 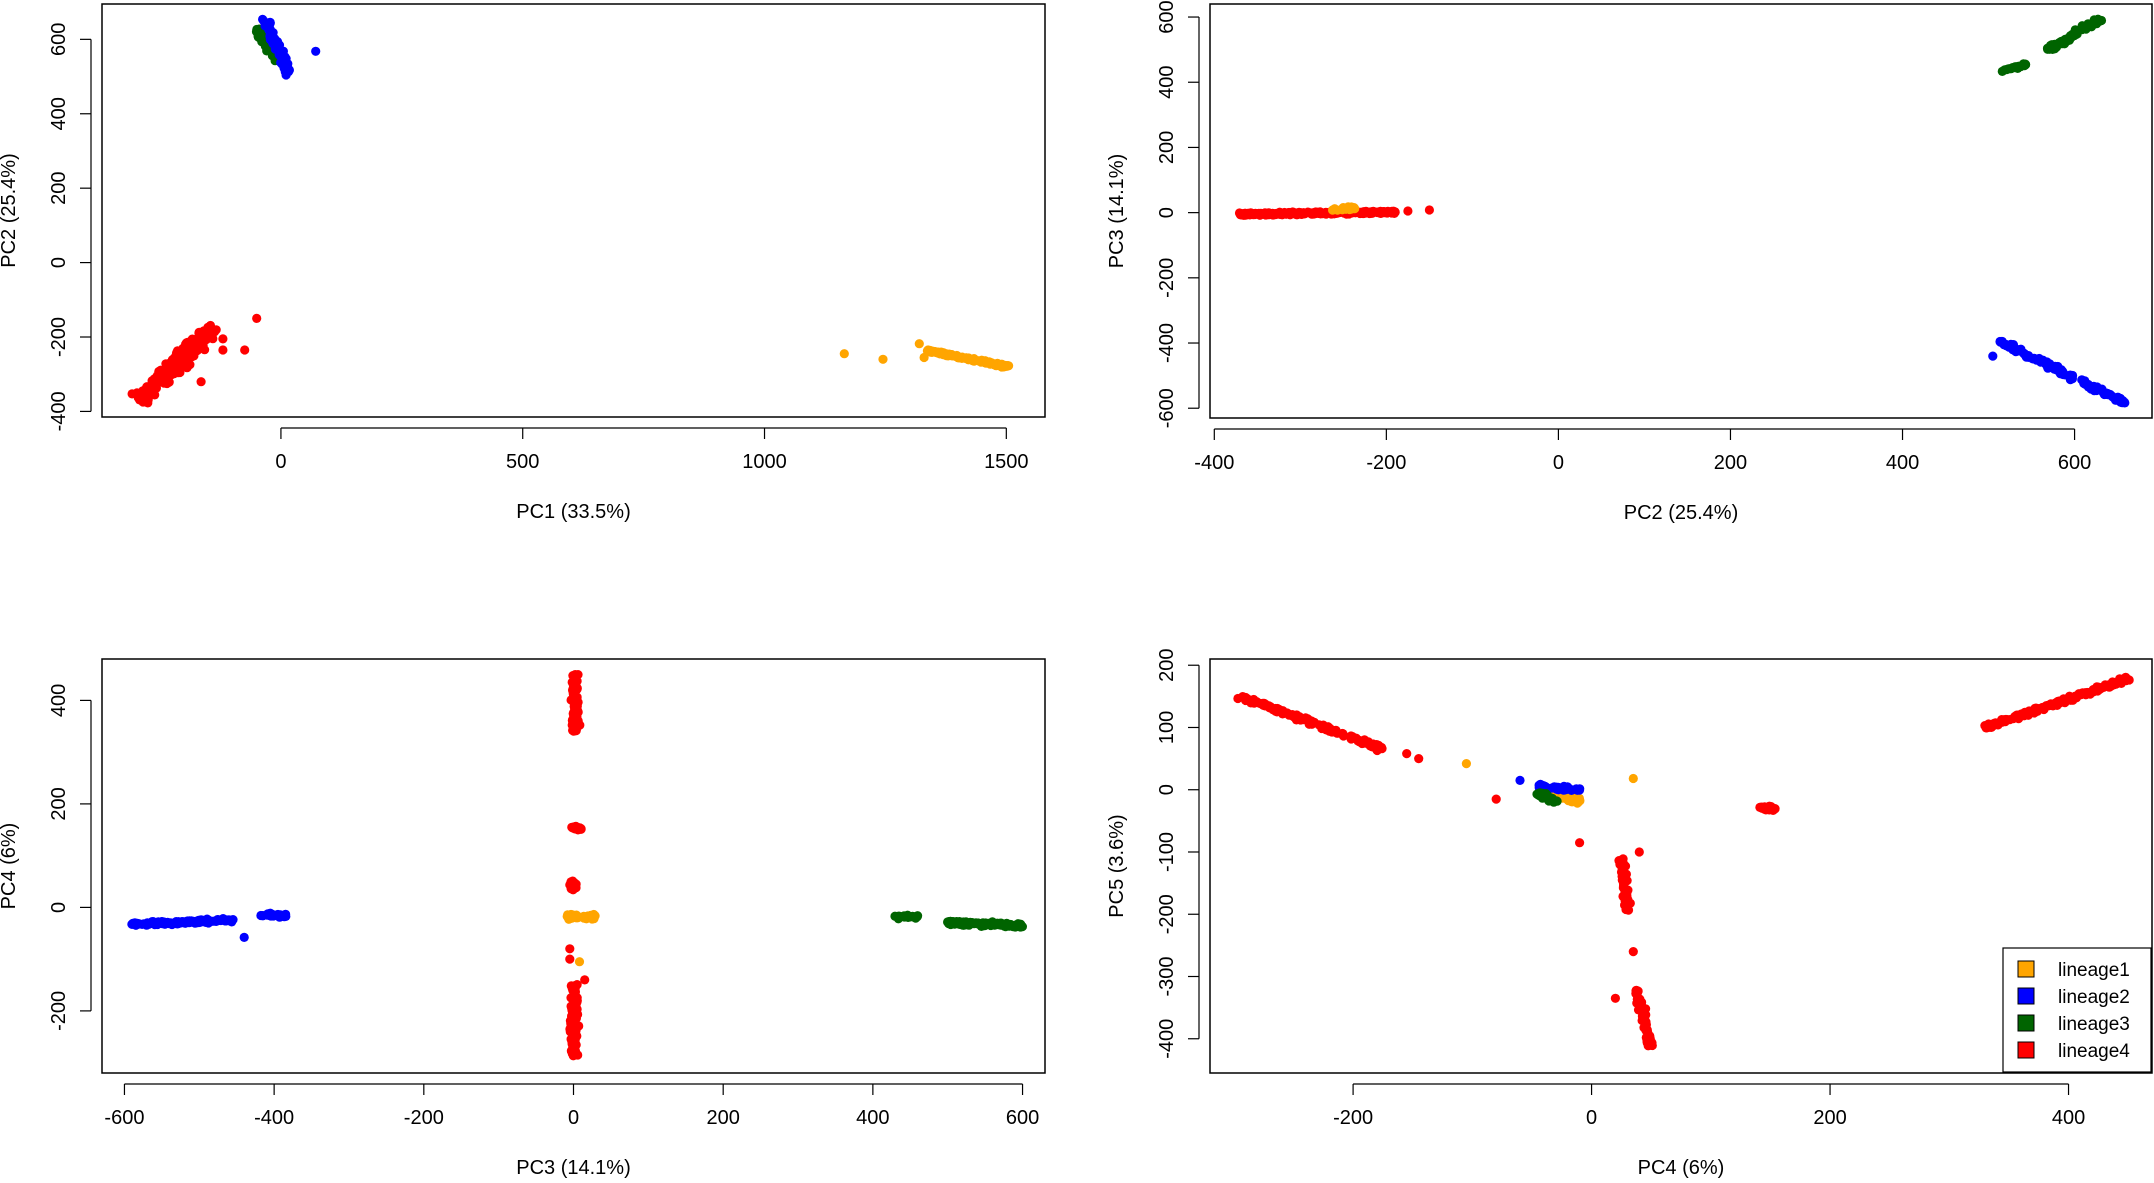 What do you see at coordinates (124, 1118) in the screenshot?
I see `x-tick-label: -600` at bounding box center [124, 1118].